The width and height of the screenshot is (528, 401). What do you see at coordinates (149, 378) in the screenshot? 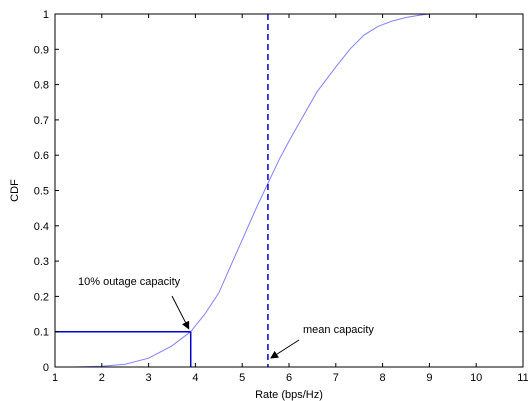
I see `x-tick-label: 3` at bounding box center [149, 378].